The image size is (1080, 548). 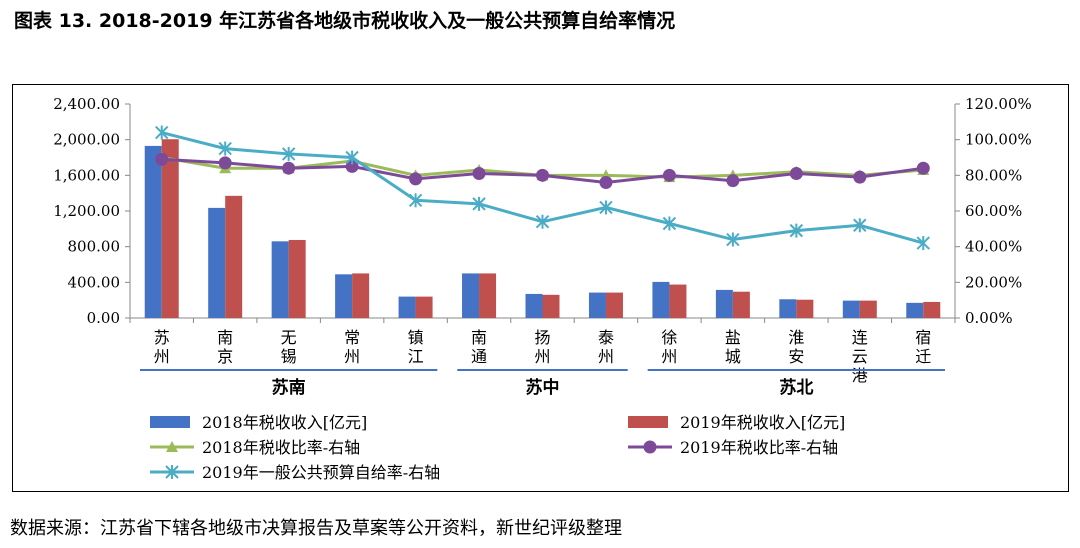 What do you see at coordinates (759, 447) in the screenshot?
I see `legend-label: 2019年税收比率-右轴` at bounding box center [759, 447].